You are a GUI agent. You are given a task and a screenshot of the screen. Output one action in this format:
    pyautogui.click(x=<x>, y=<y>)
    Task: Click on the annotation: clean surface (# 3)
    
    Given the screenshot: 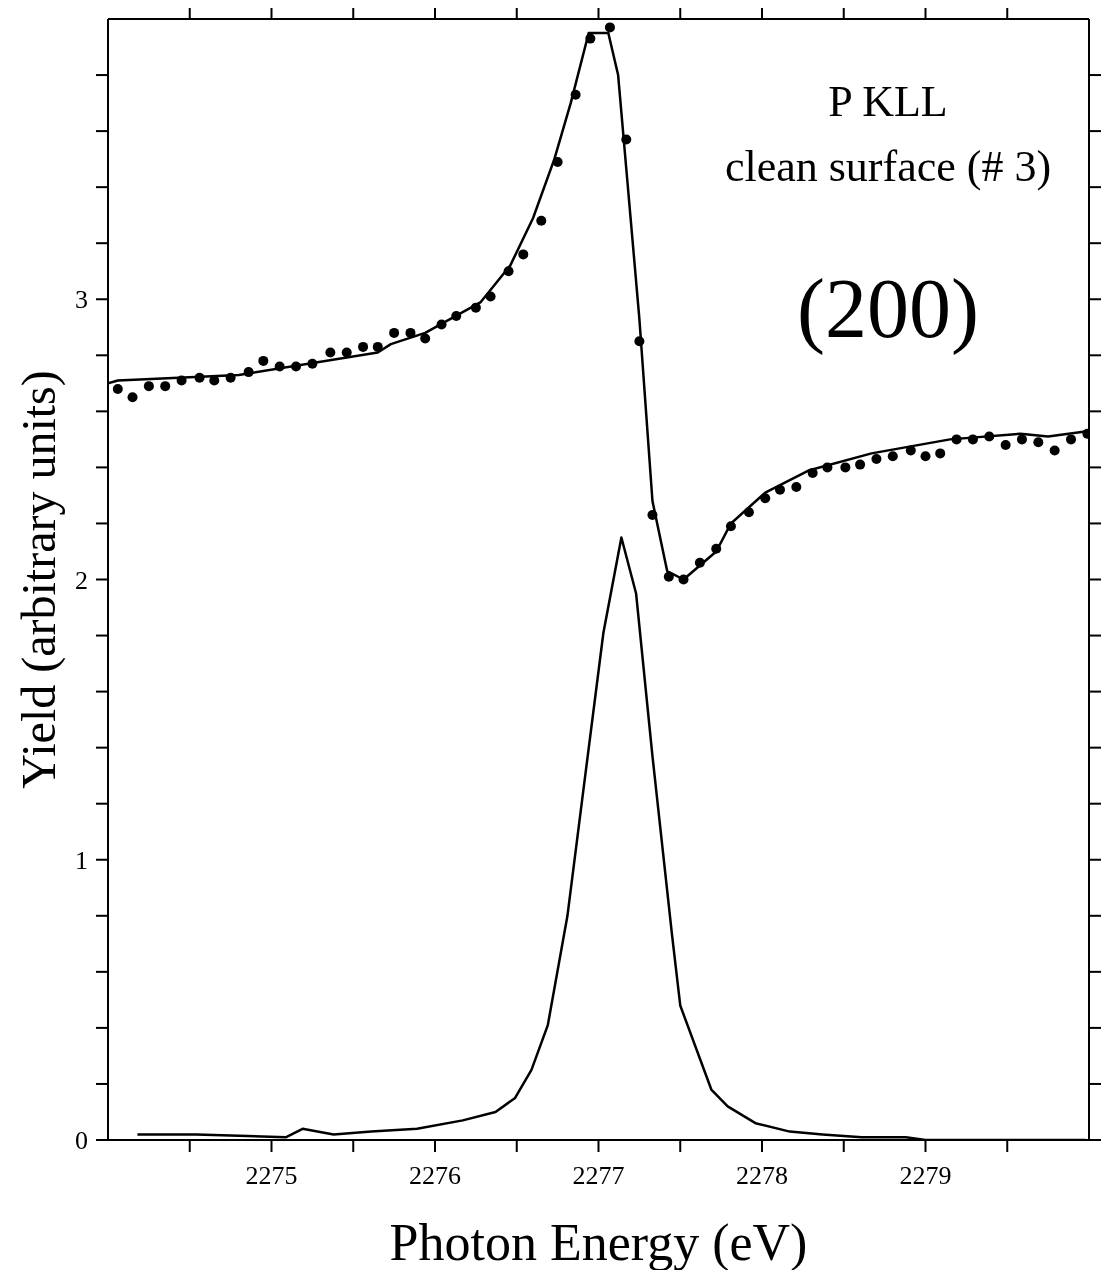 What is the action you would take?
    pyautogui.click(x=888, y=167)
    